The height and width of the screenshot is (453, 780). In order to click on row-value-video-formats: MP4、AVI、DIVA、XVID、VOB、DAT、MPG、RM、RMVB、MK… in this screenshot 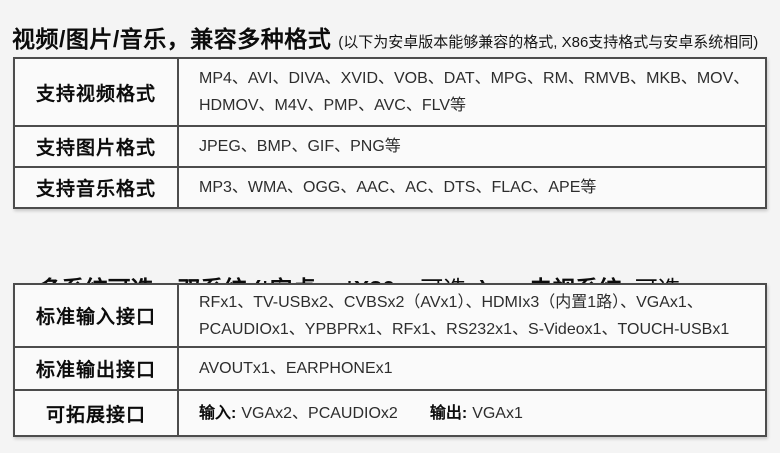, I will do `click(472, 92)`.